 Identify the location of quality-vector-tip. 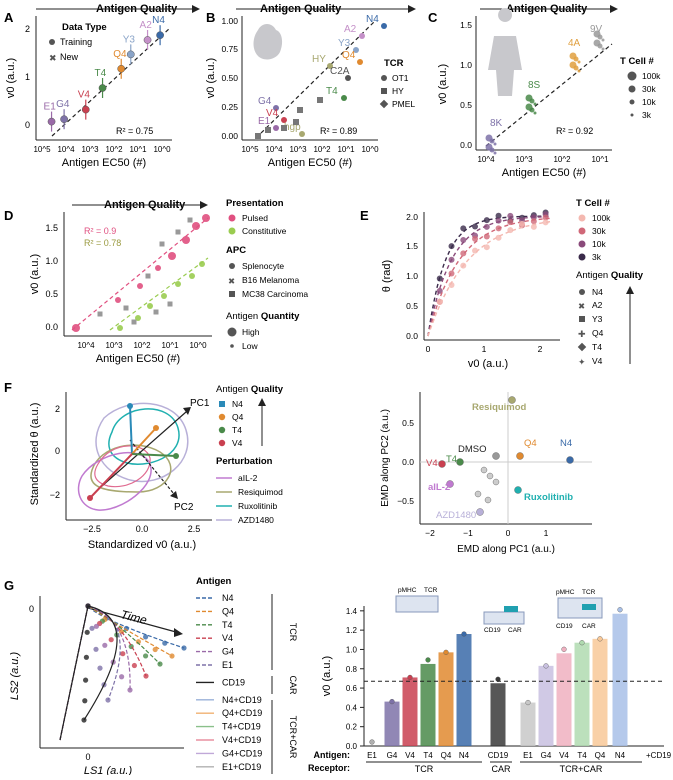
(176, 456).